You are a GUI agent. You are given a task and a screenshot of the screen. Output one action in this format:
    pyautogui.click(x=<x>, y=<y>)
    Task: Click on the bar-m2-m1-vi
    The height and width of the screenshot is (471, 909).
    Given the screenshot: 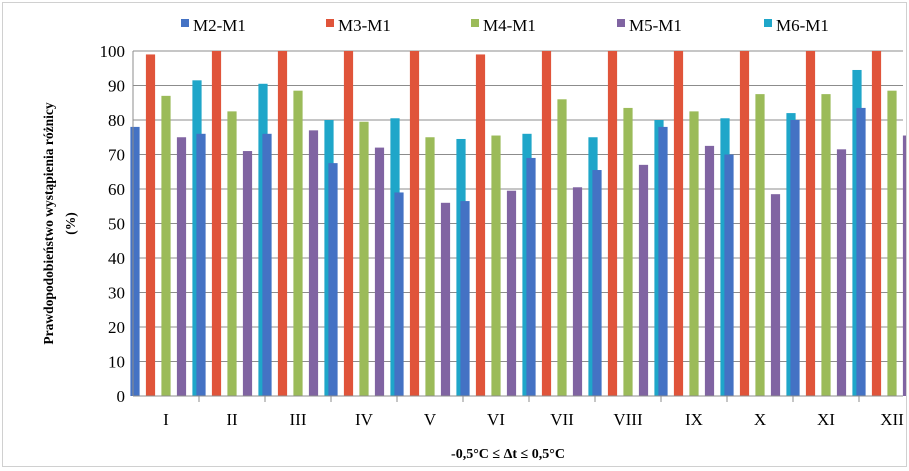 What is the action you would take?
    pyautogui.click(x=465, y=298)
    